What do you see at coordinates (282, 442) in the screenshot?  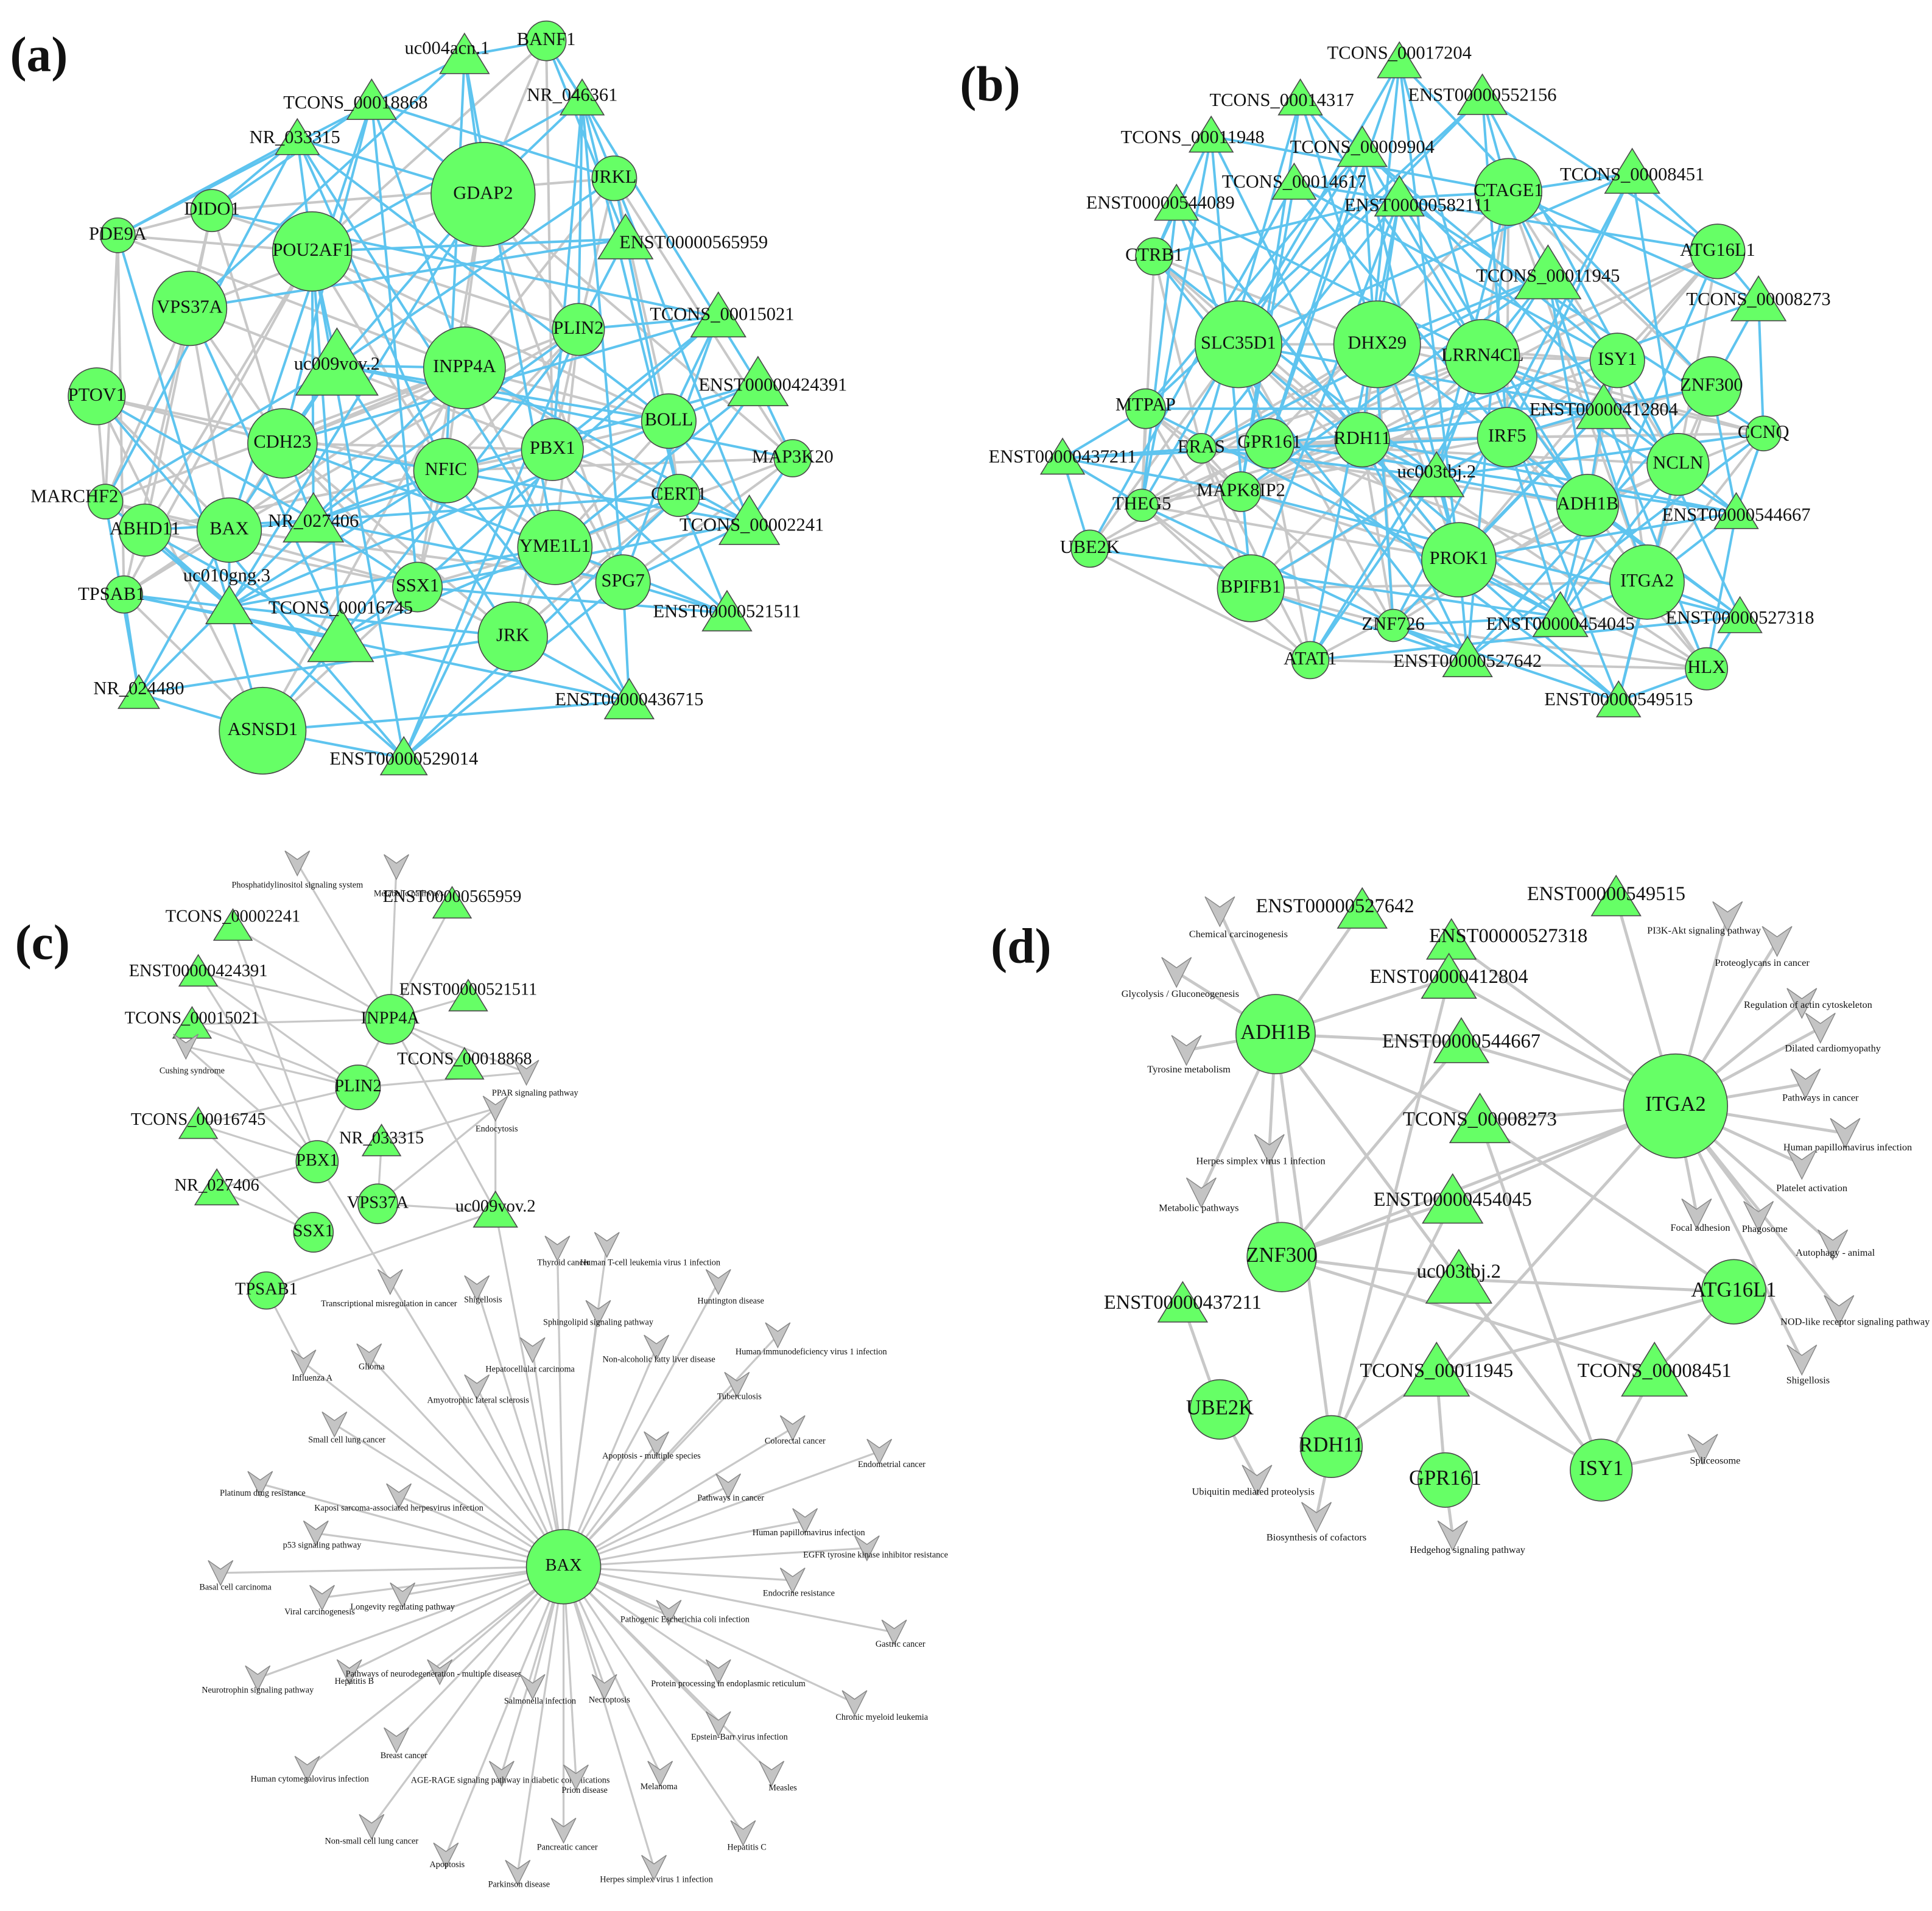 I see `node-label: CDH23` at bounding box center [282, 442].